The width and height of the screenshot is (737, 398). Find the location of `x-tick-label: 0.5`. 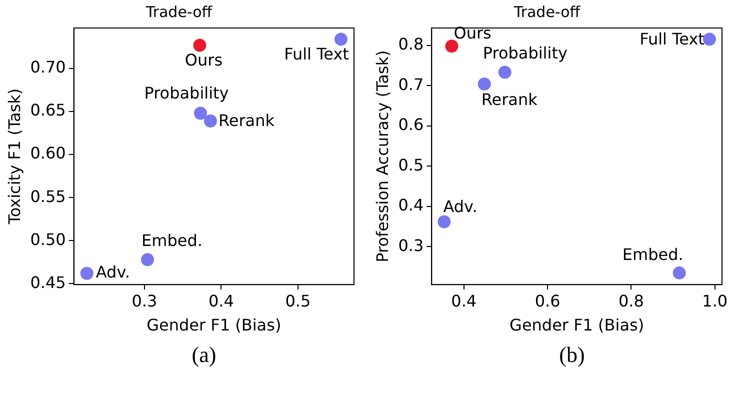

x-tick-label: 0.5 is located at coordinates (298, 300).